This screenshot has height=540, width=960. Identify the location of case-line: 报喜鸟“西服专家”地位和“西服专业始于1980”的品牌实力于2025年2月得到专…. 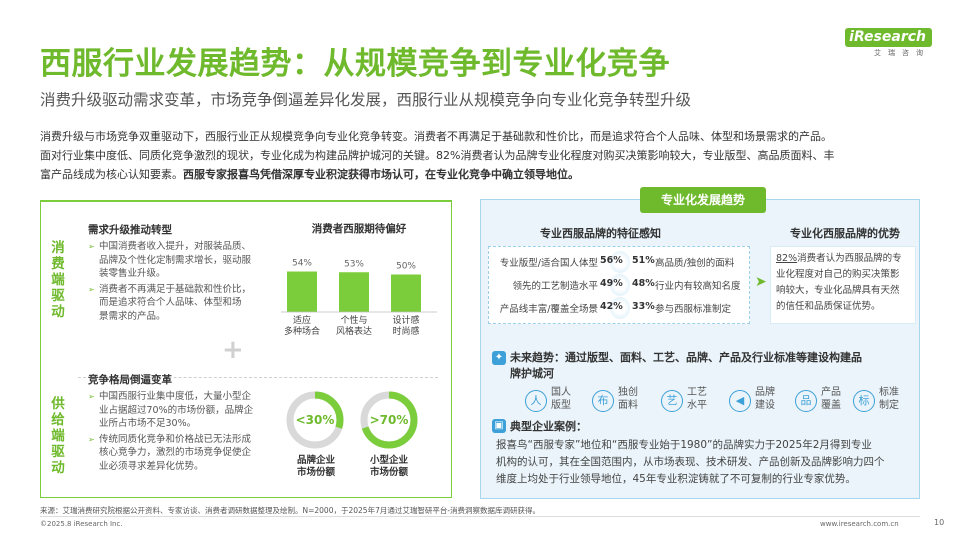
(684, 445).